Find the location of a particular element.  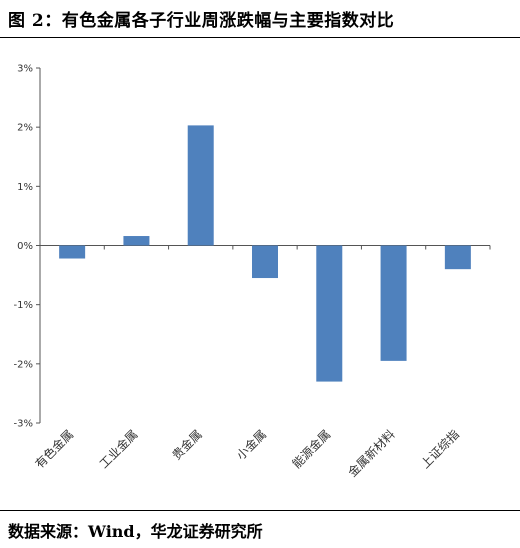

y-tick-label: 3% is located at coordinates (25, 69).